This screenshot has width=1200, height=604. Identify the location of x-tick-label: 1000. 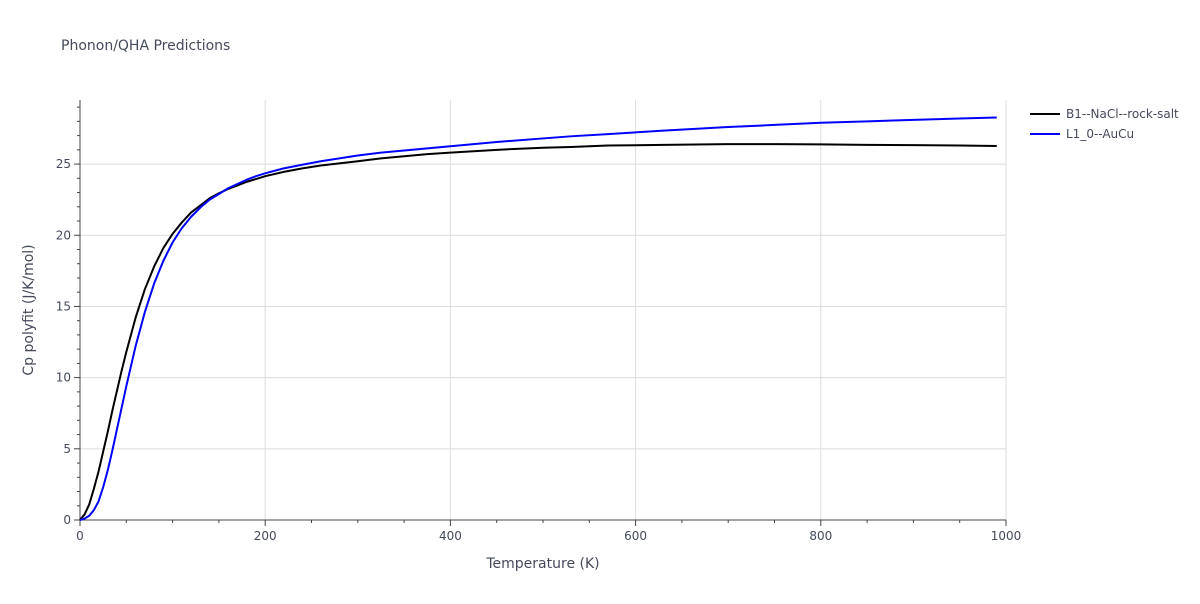
(1006, 536).